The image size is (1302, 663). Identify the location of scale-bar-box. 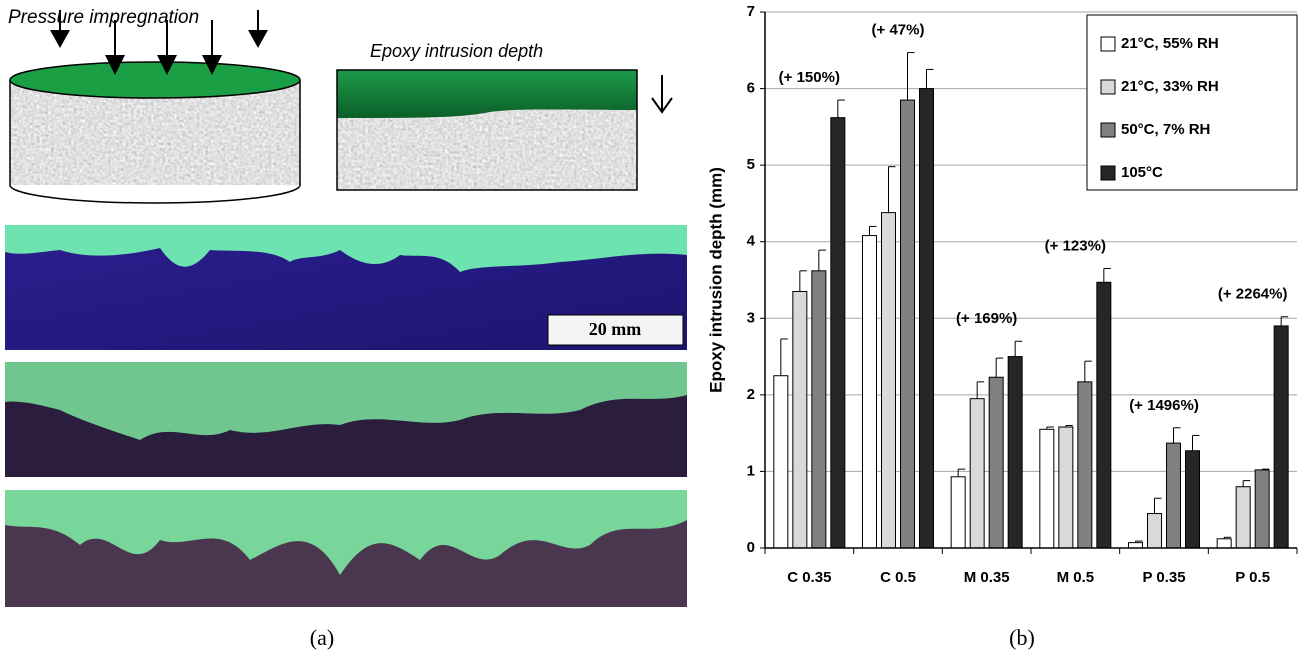
(615, 330).